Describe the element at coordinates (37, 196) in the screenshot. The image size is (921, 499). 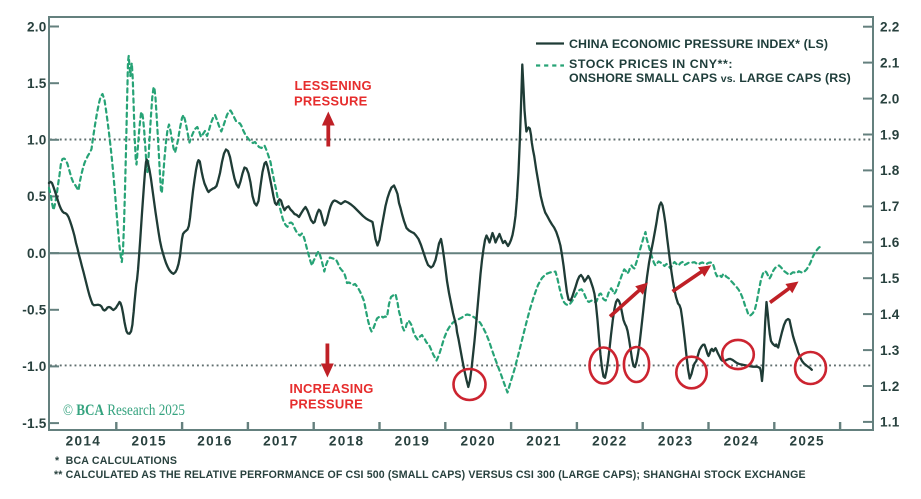
I see `svg-text: 0.5` at that location.